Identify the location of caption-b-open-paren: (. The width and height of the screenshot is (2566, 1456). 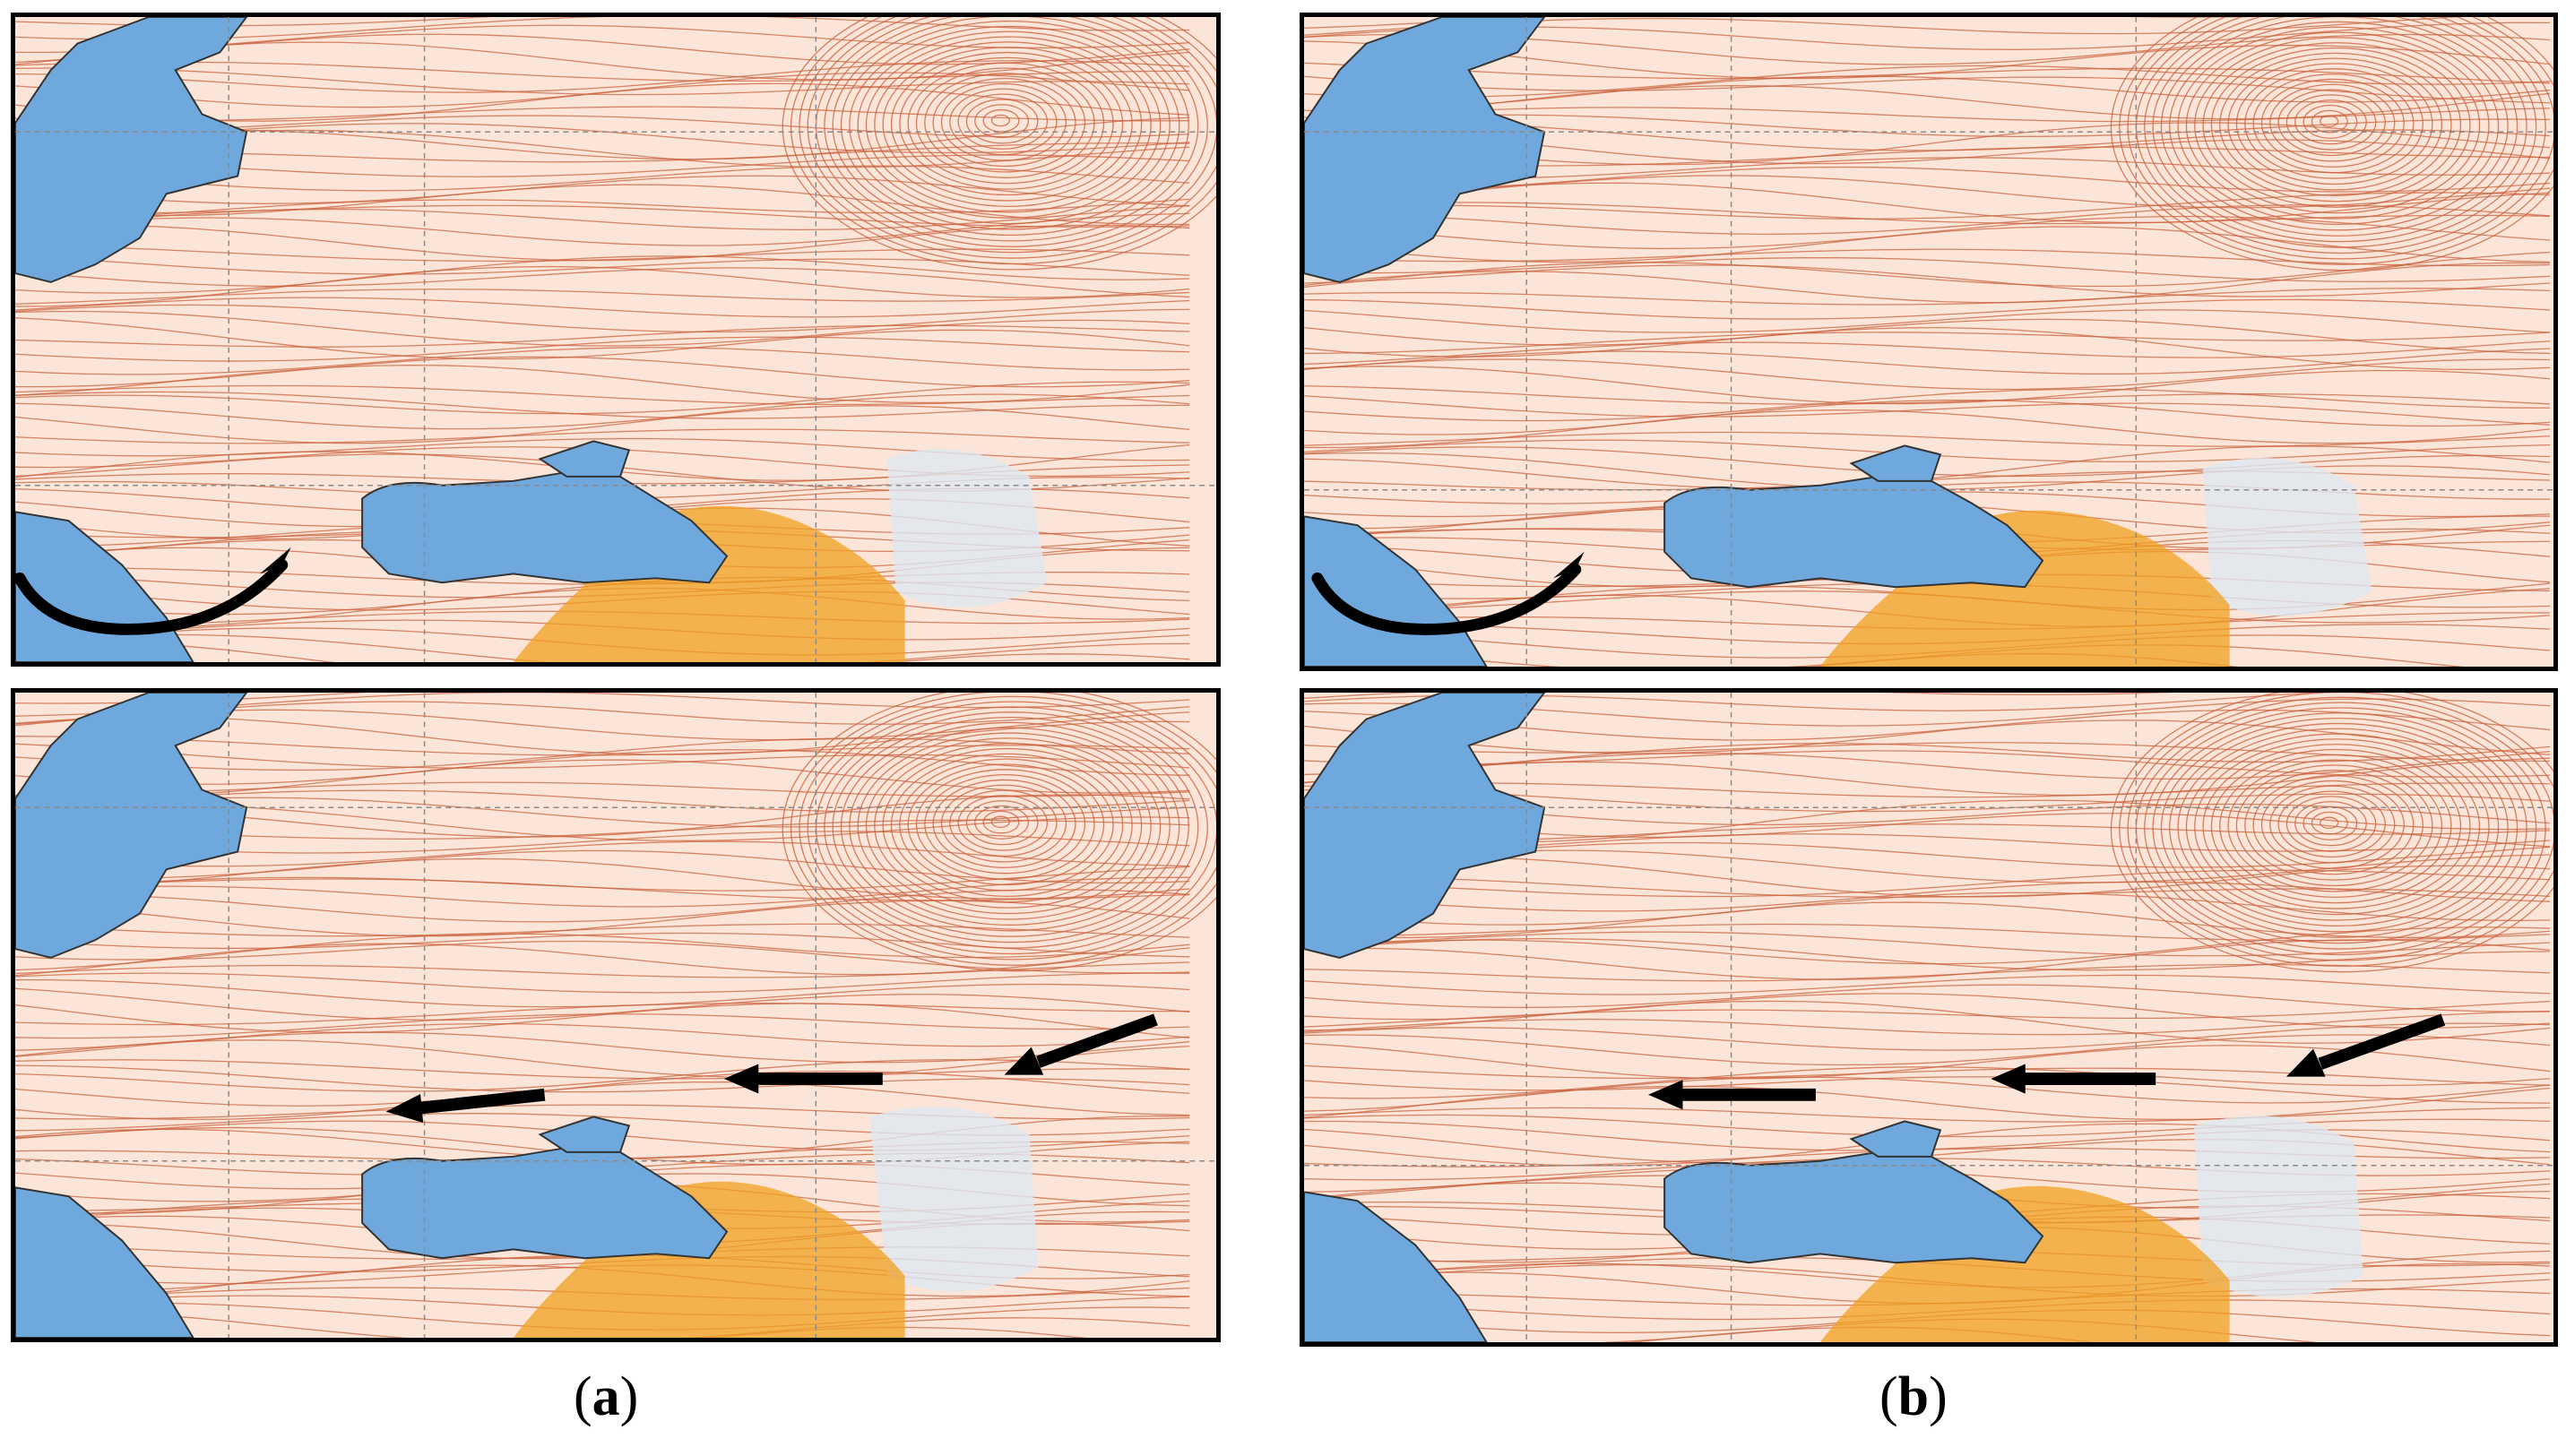
(1888, 1396).